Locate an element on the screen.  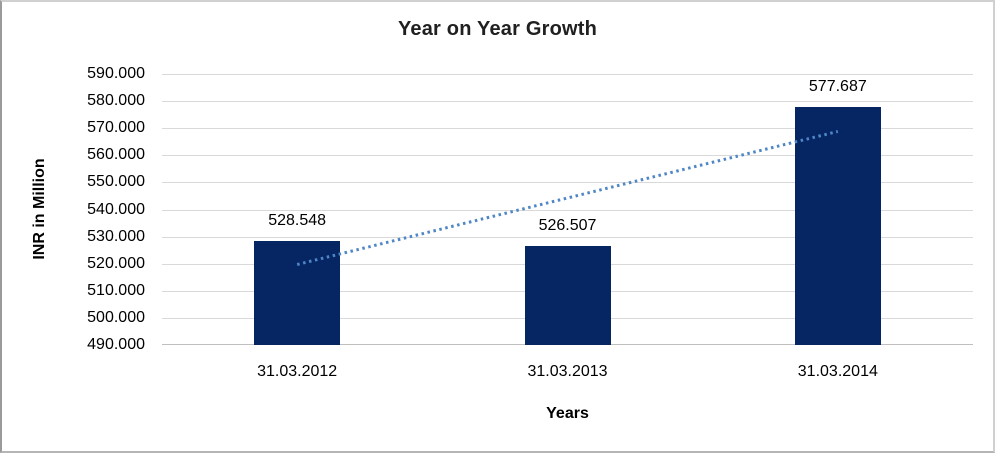
x-axis-tick-label: 31.03.2013 is located at coordinates (567, 371).